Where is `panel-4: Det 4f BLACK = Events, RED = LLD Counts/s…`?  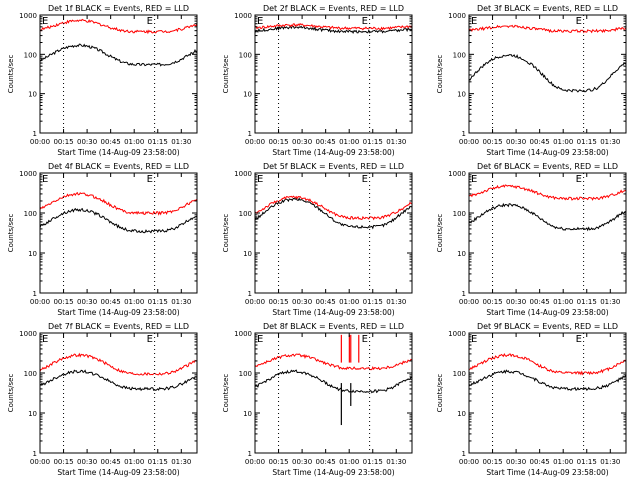
panel-4: Det 4f BLACK = Events, RED = LLD Counts/s… is located at coordinates (102, 239).